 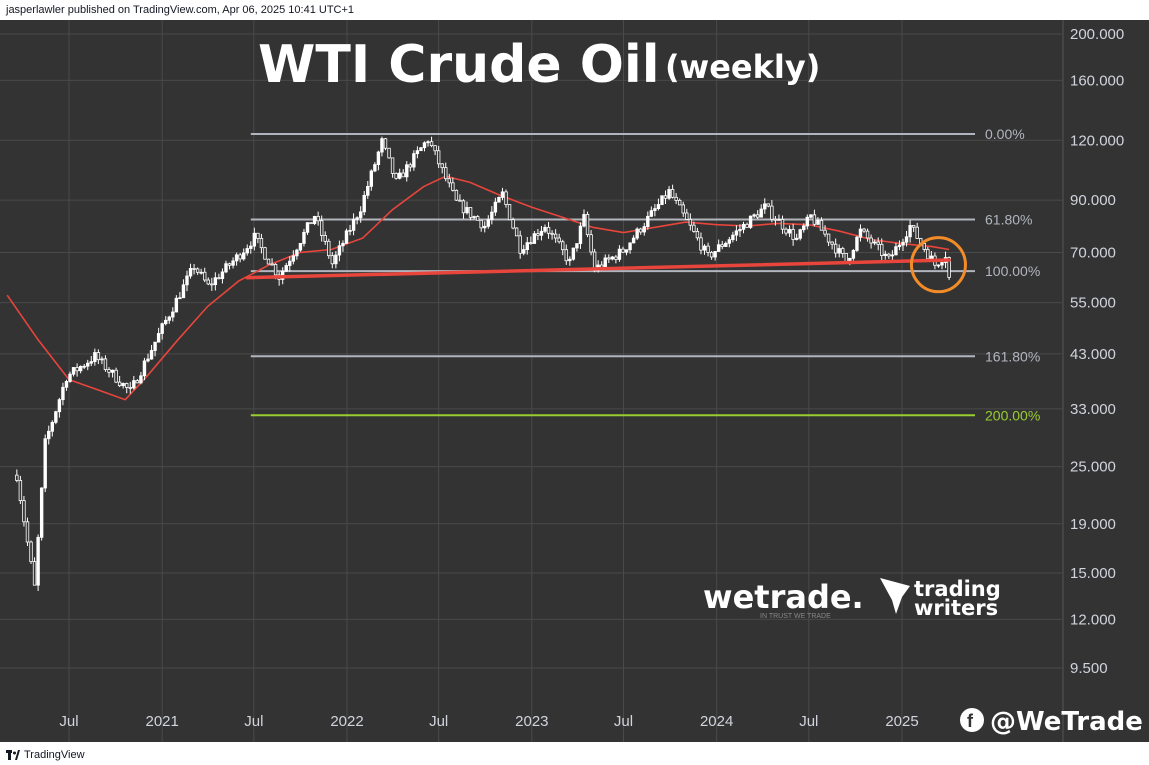 I want to click on time-axis: Jul 2021 Jul 2022 Jul 2023 Jul 2024 Jul 2025, so click(x=488, y=721).